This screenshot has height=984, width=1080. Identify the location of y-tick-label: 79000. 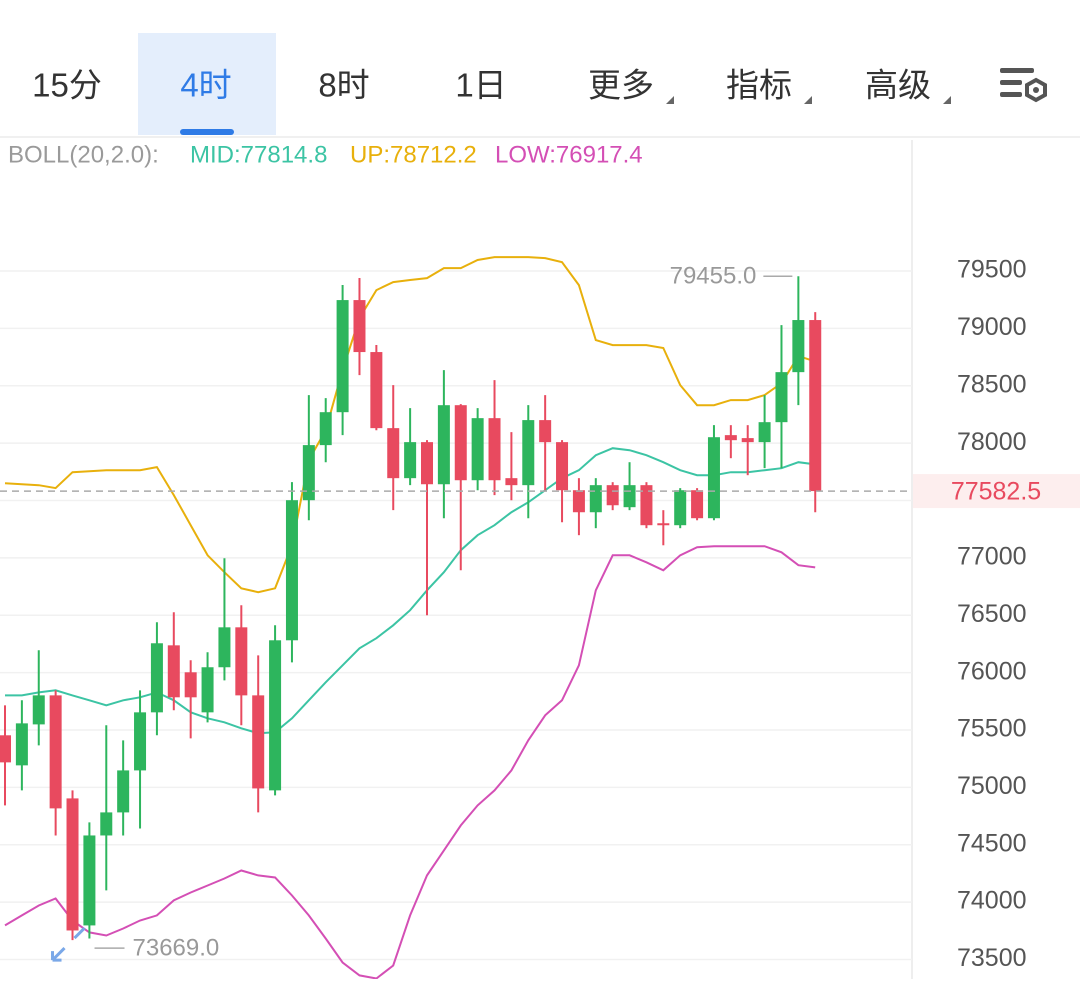
(992, 327).